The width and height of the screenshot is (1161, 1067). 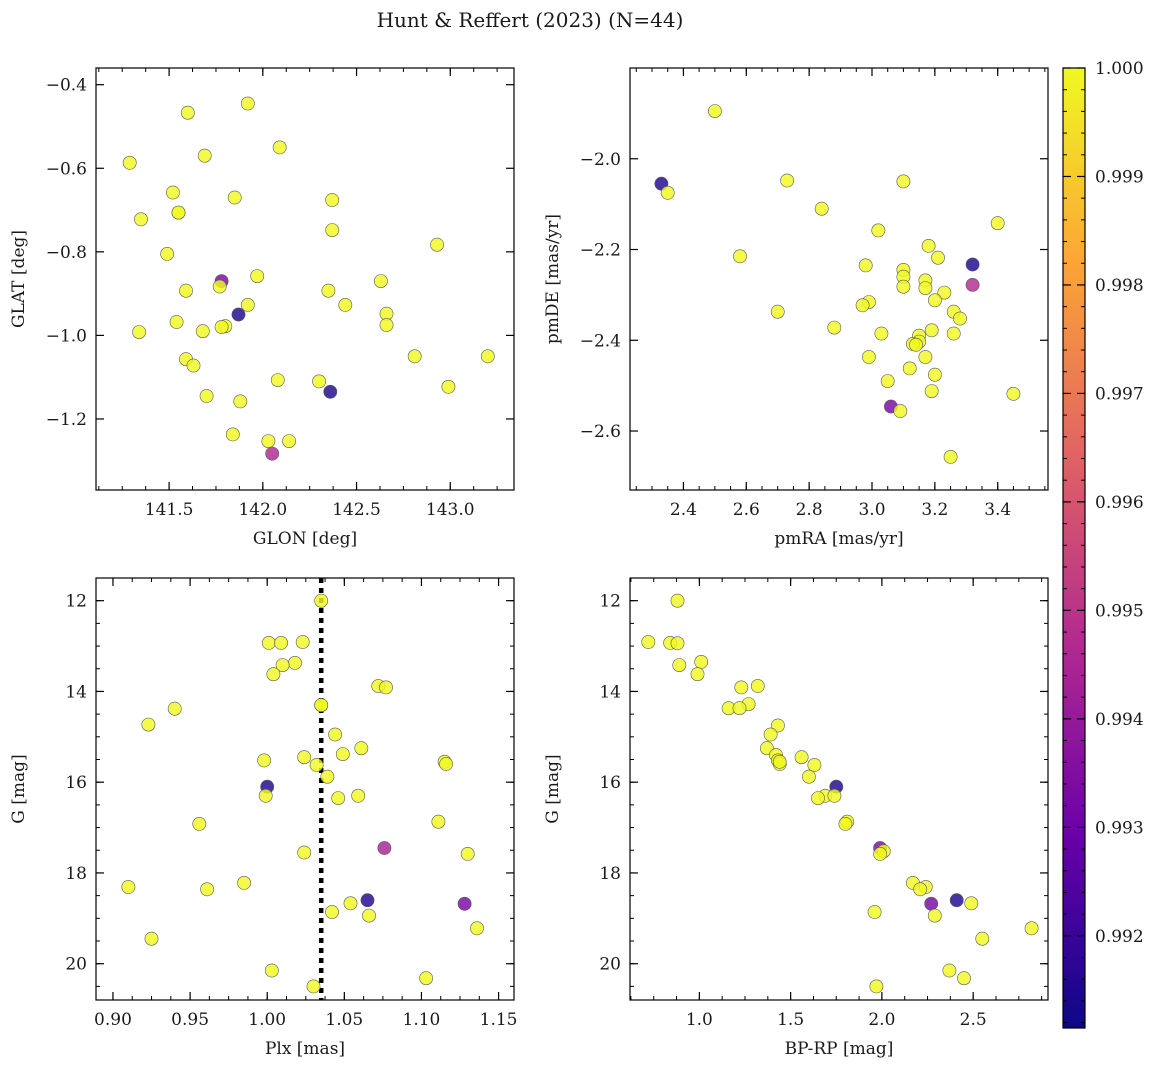 I want to click on figure-title: Hunt & Reffert (2023) (N=44), so click(x=530, y=20).